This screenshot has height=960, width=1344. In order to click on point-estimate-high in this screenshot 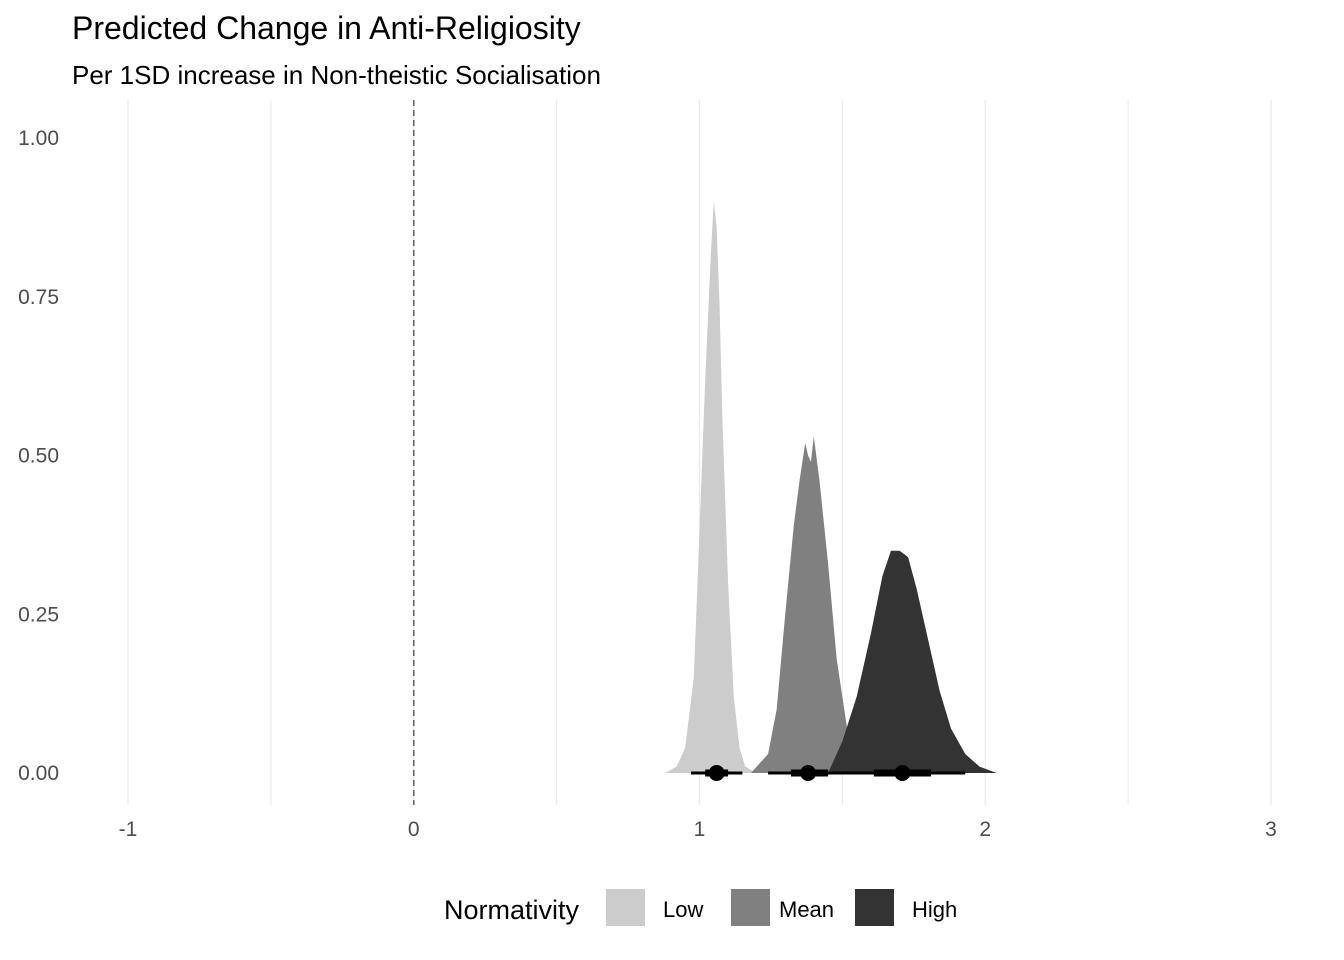, I will do `click(902, 773)`.